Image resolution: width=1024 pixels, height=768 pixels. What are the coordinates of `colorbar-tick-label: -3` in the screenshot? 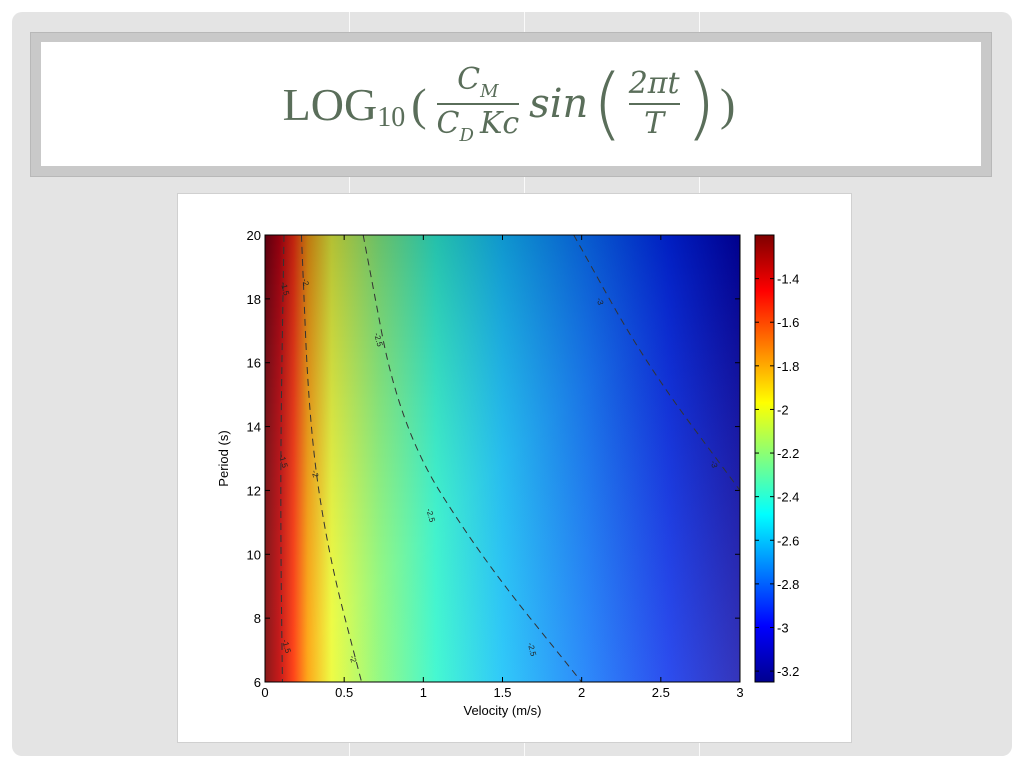 It's located at (783, 627).